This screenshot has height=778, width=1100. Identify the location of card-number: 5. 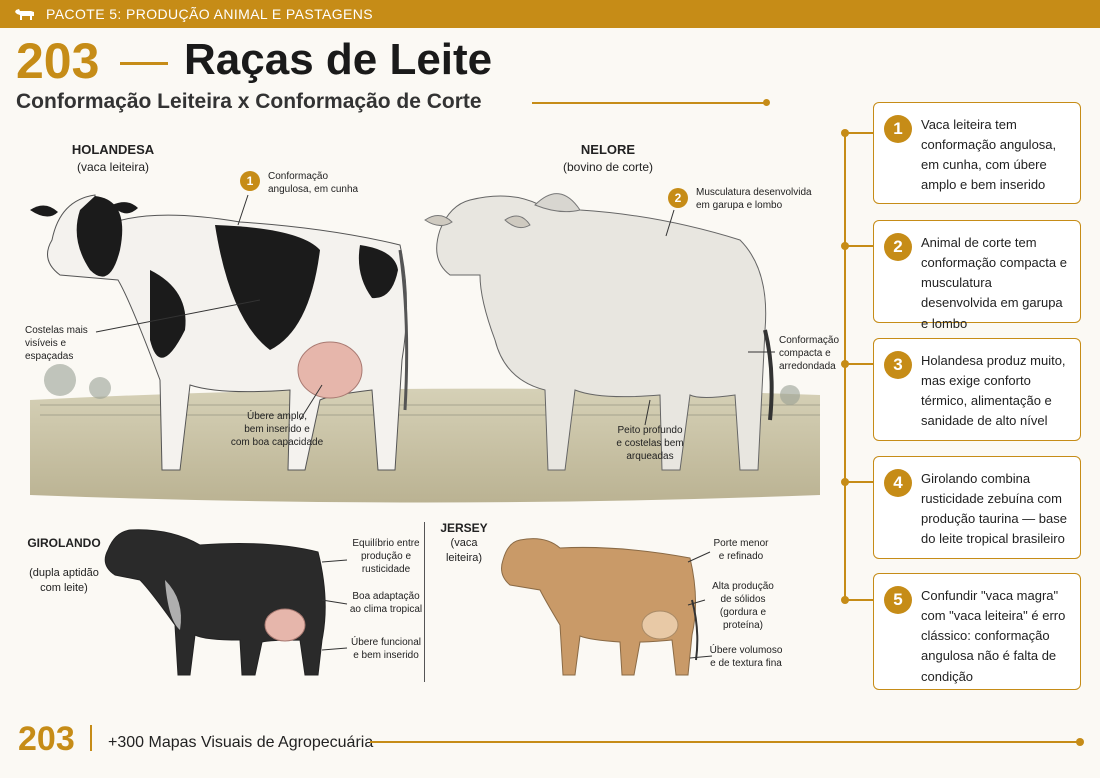
(898, 600).